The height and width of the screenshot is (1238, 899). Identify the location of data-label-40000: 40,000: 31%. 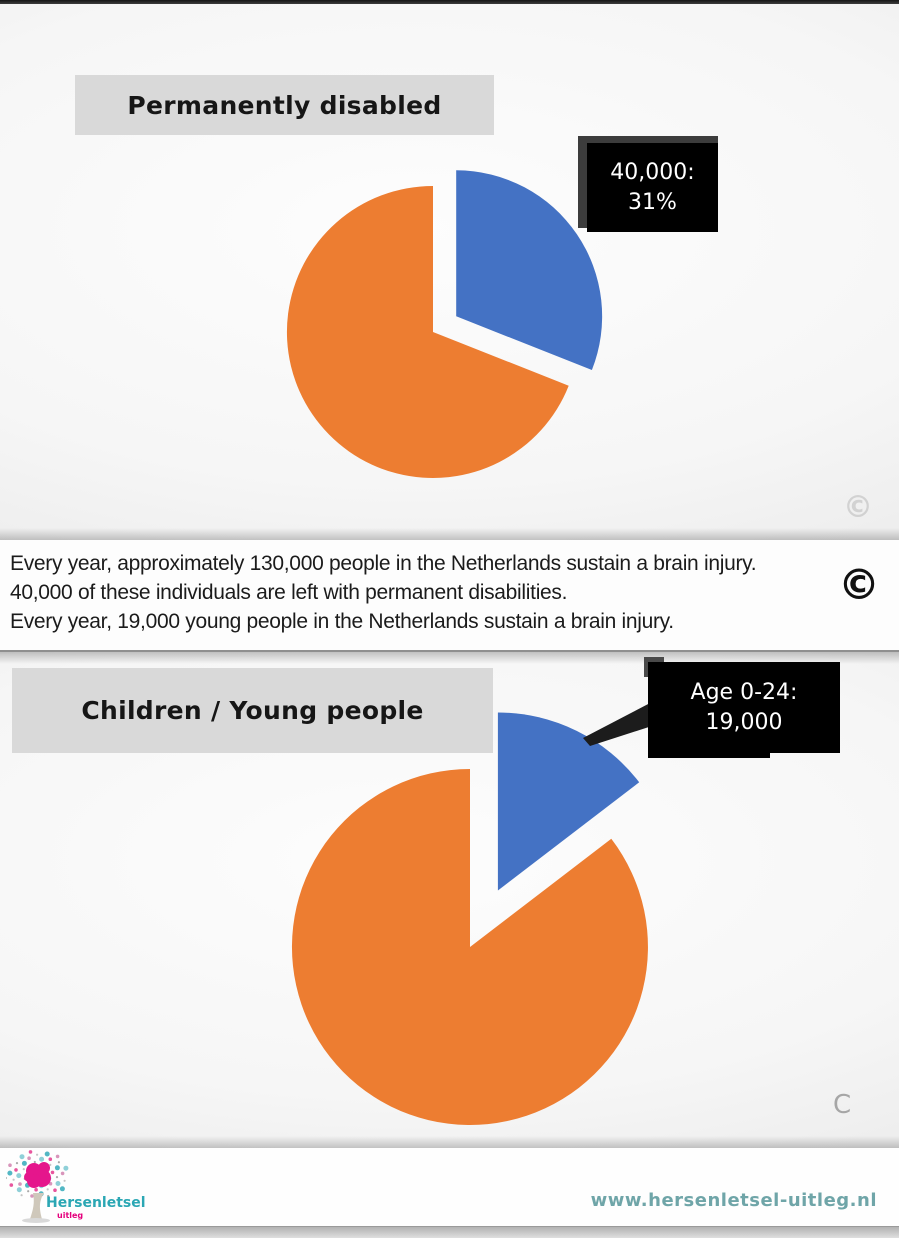
(652, 187).